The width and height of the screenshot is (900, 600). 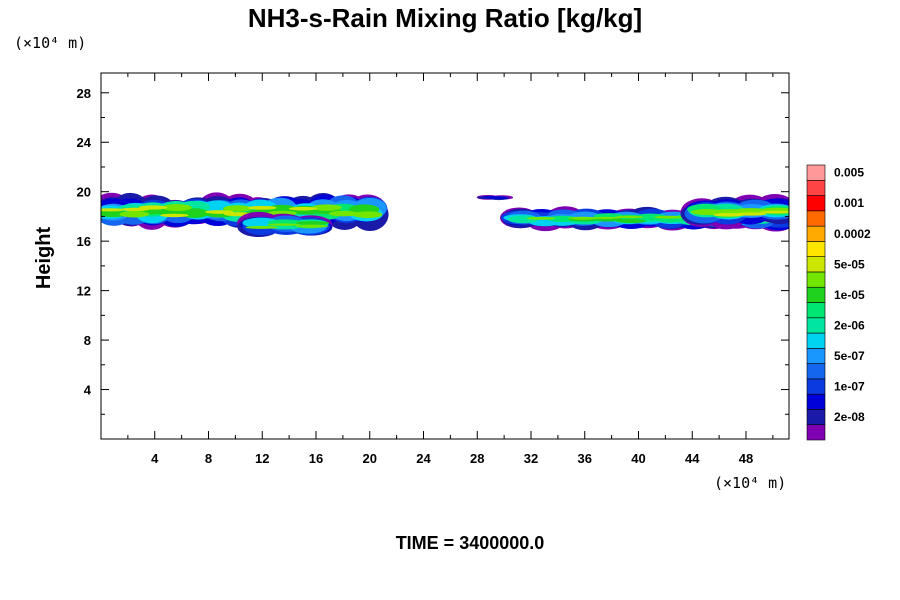 What do you see at coordinates (849, 203) in the screenshot?
I see `colorbar-label: 0.001` at bounding box center [849, 203].